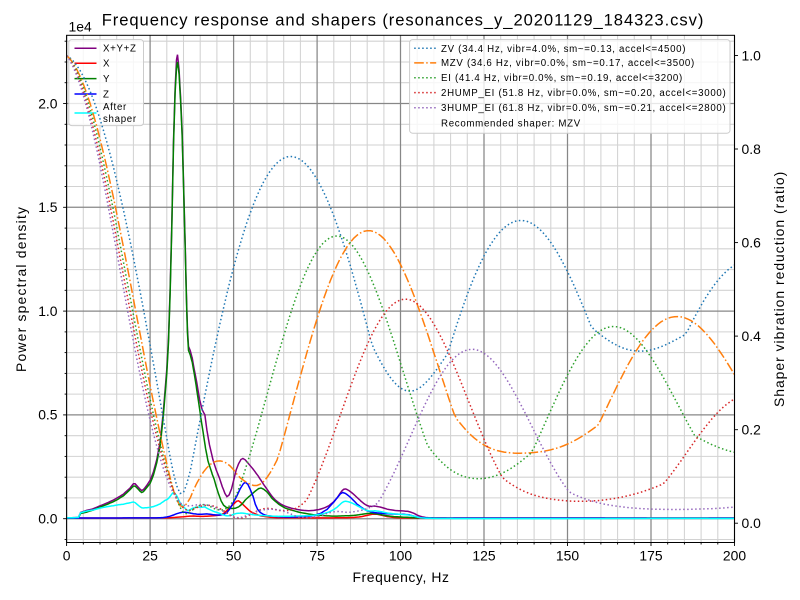 The height and width of the screenshot is (600, 800). Describe the element at coordinates (317, 555) in the screenshot. I see `svg-text: 75` at that location.